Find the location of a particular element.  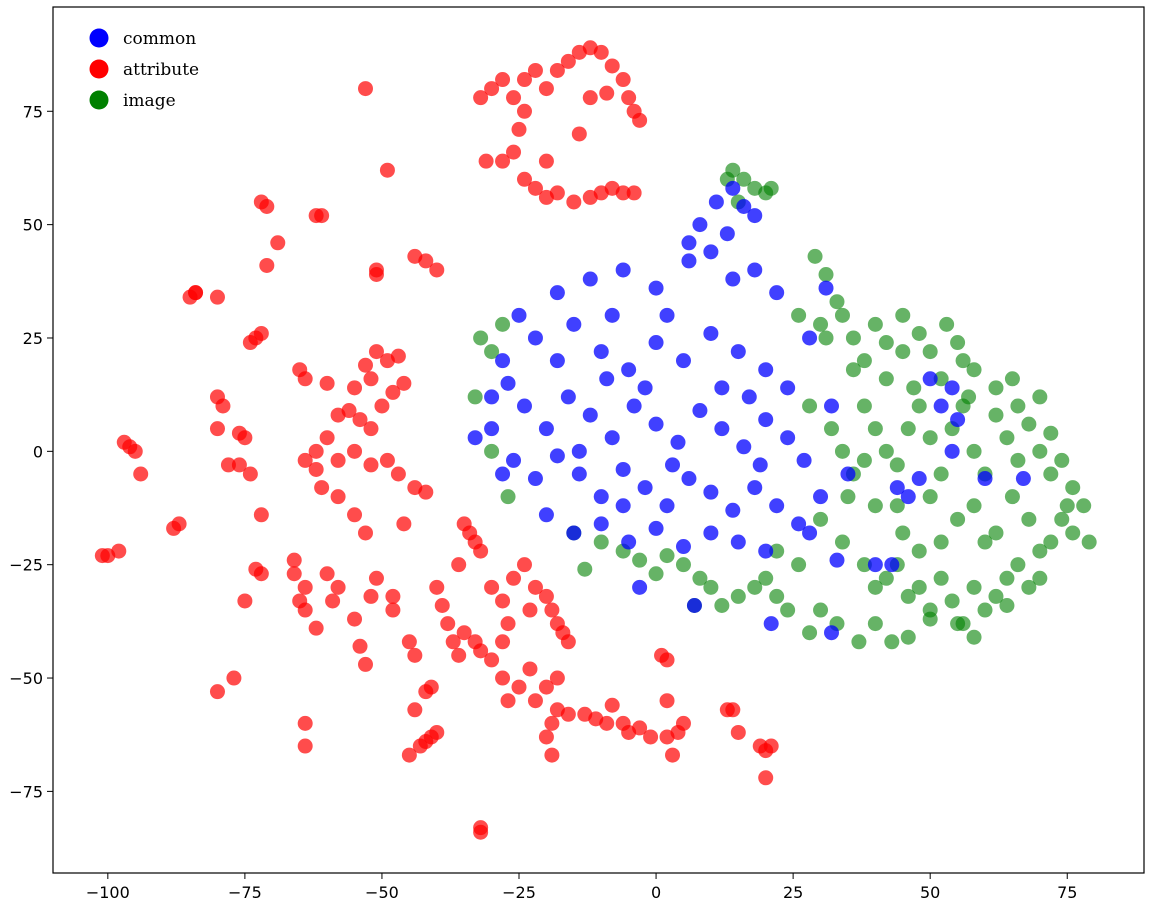

x-axis: −100 −75 −50 −25 0 25 50 75 is located at coordinates (581, 887).